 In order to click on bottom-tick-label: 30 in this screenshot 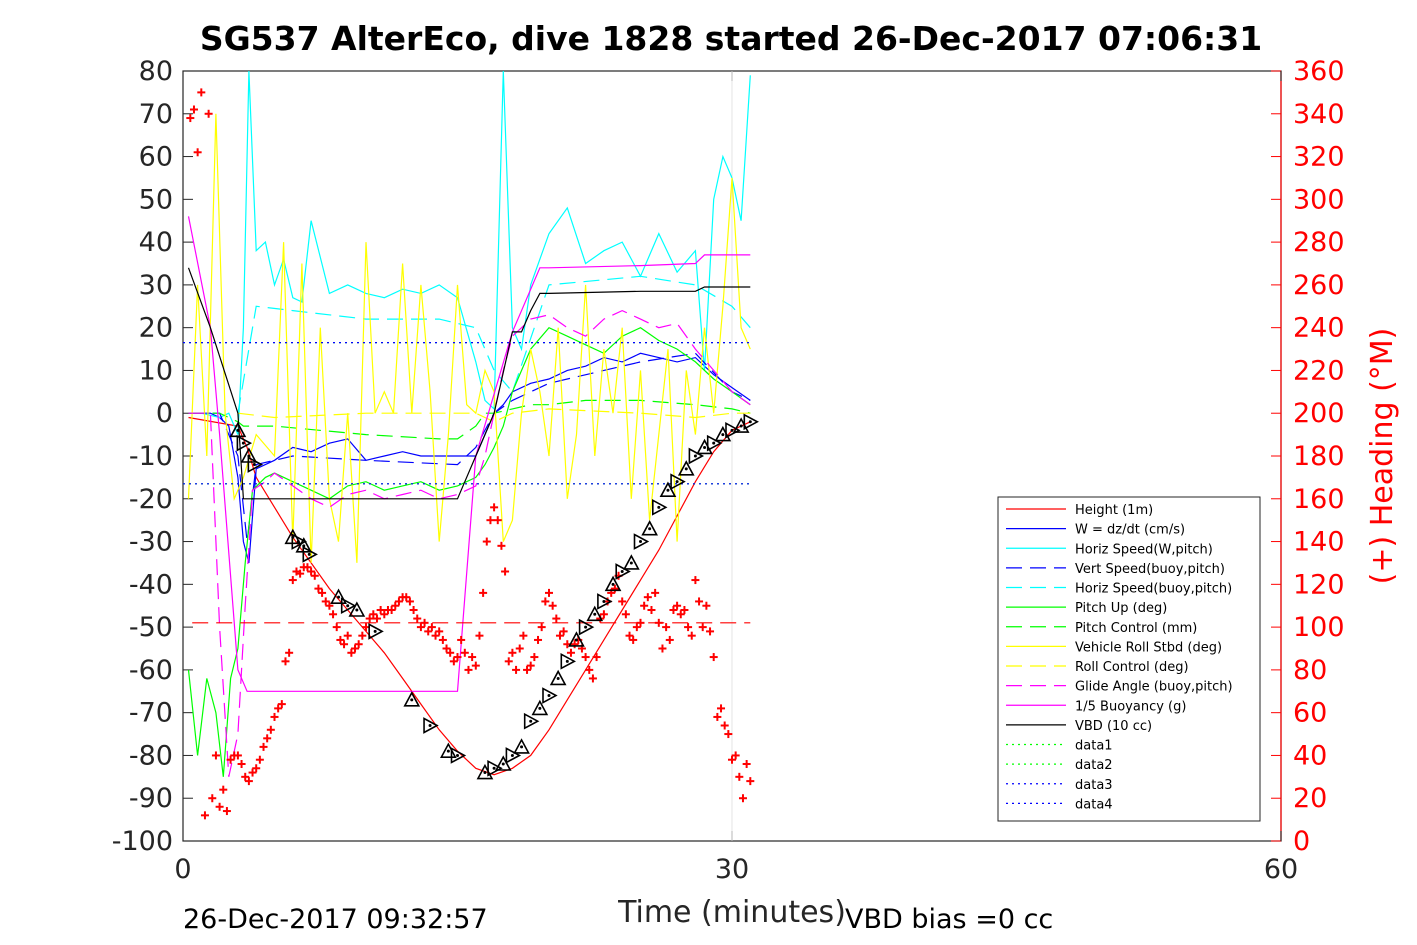, I will do `click(732, 869)`.